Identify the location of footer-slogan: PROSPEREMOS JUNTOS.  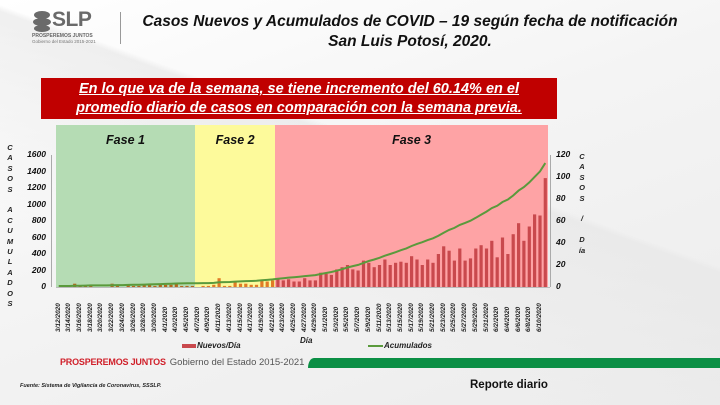
(113, 362).